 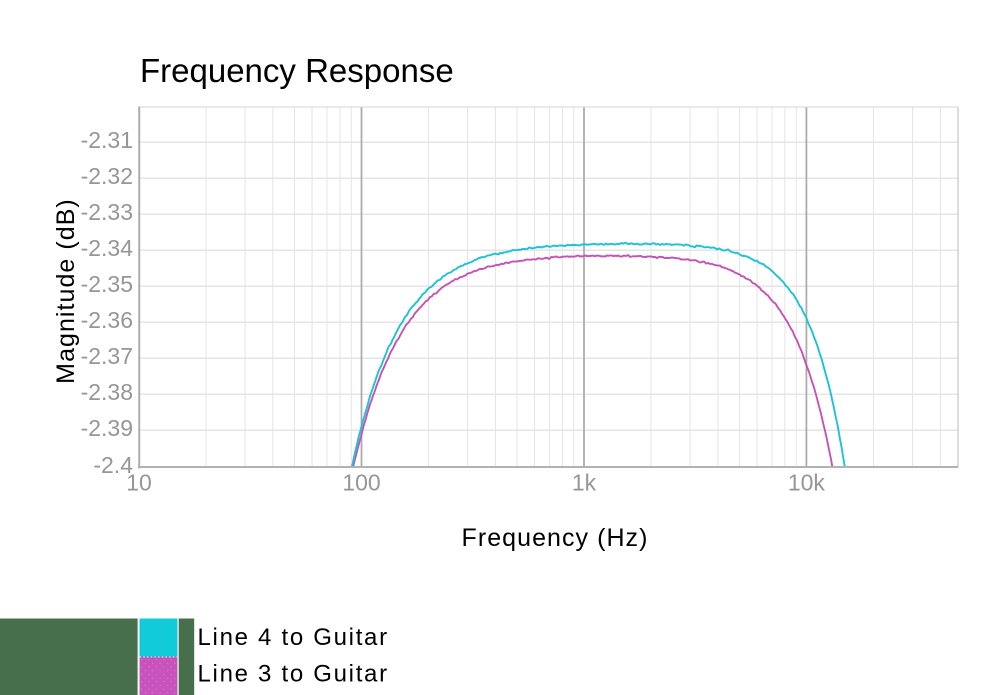 What do you see at coordinates (107, 140) in the screenshot?
I see `svg-text: -2.31` at bounding box center [107, 140].